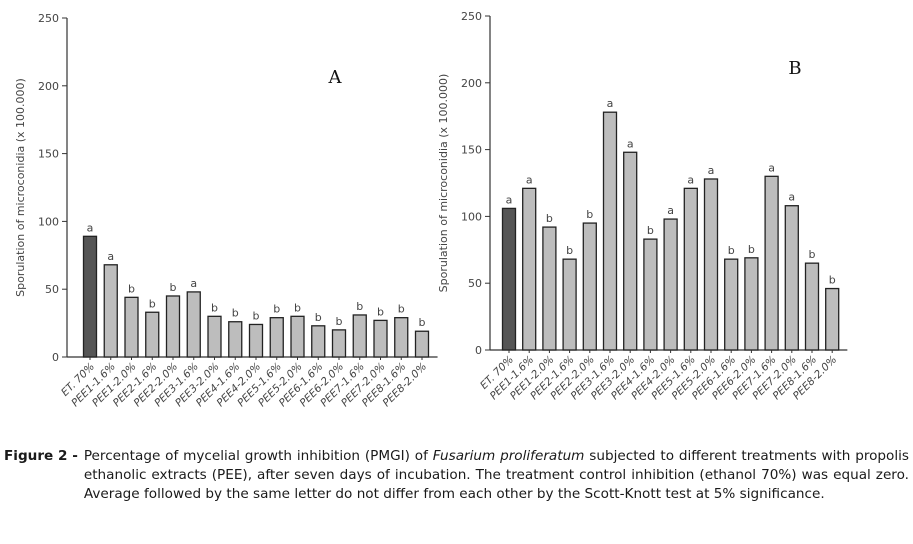  I want to click on caption-species: Fusarium proliferatum, so click(508, 456).